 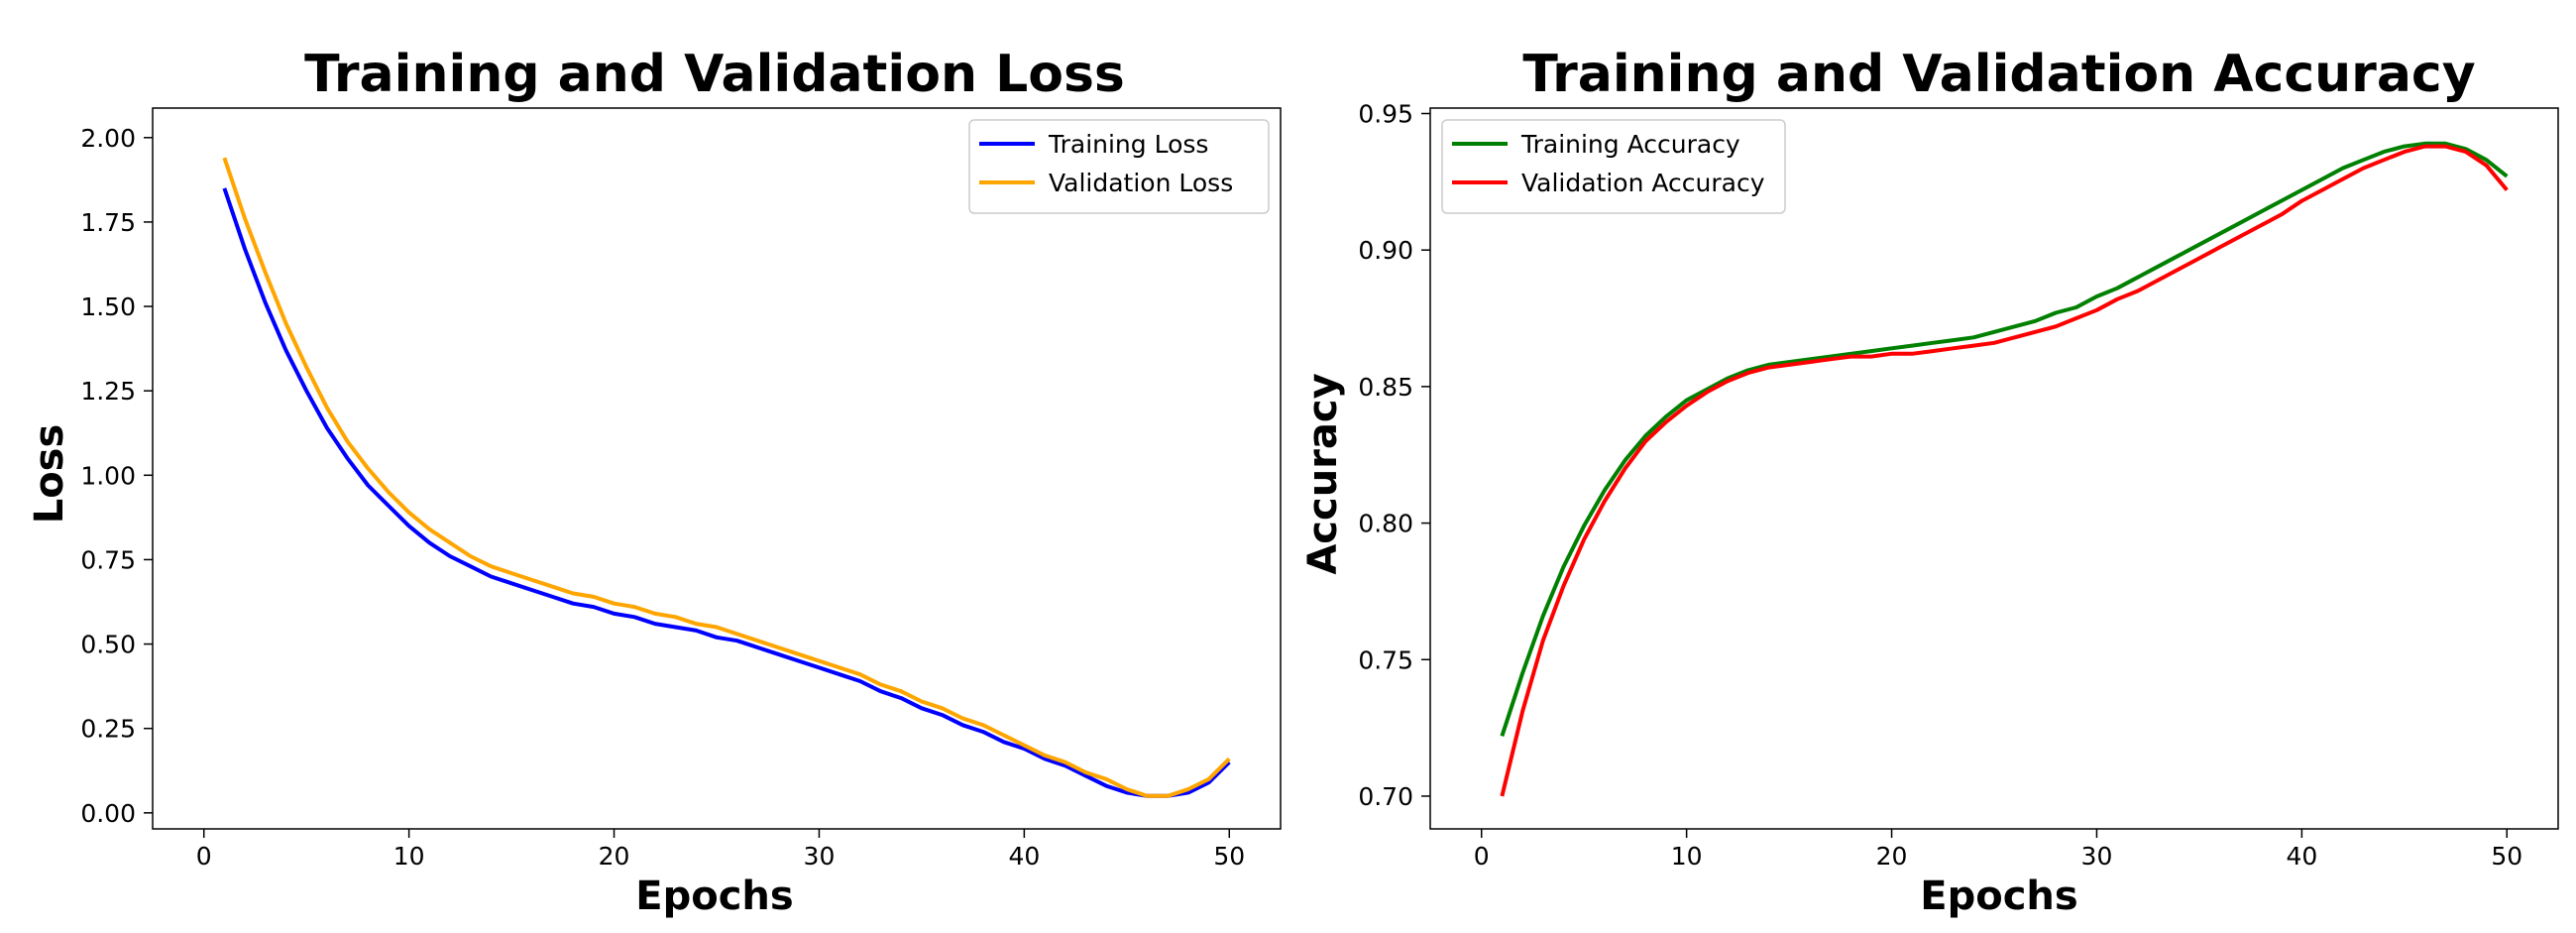 What do you see at coordinates (108, 645) in the screenshot?
I see `loss-chart-ytick-label: 0.50` at bounding box center [108, 645].